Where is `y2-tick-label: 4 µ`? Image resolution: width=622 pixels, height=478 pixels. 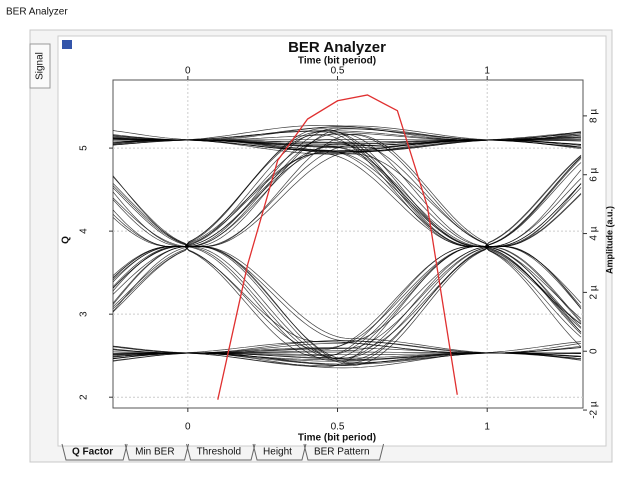 y2-tick-label: 4 µ is located at coordinates (594, 233).